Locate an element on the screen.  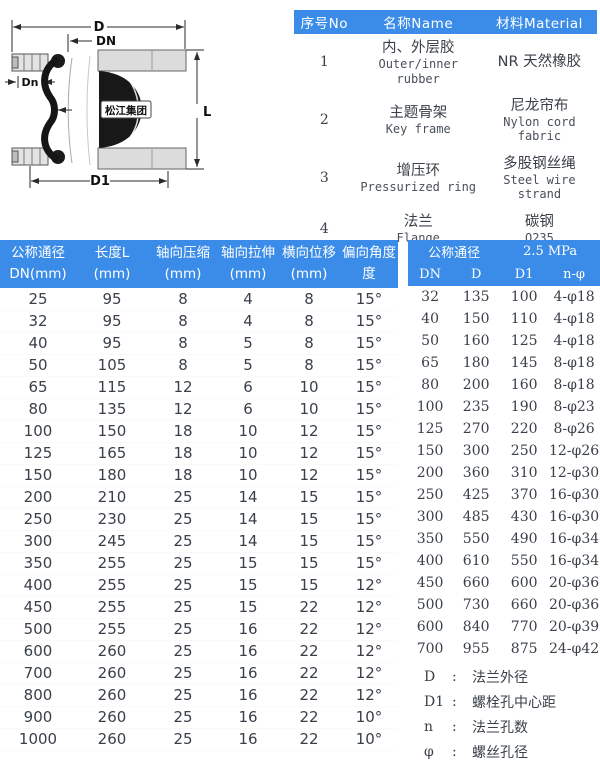
table-cell: 660 is located at coordinates (524, 605).